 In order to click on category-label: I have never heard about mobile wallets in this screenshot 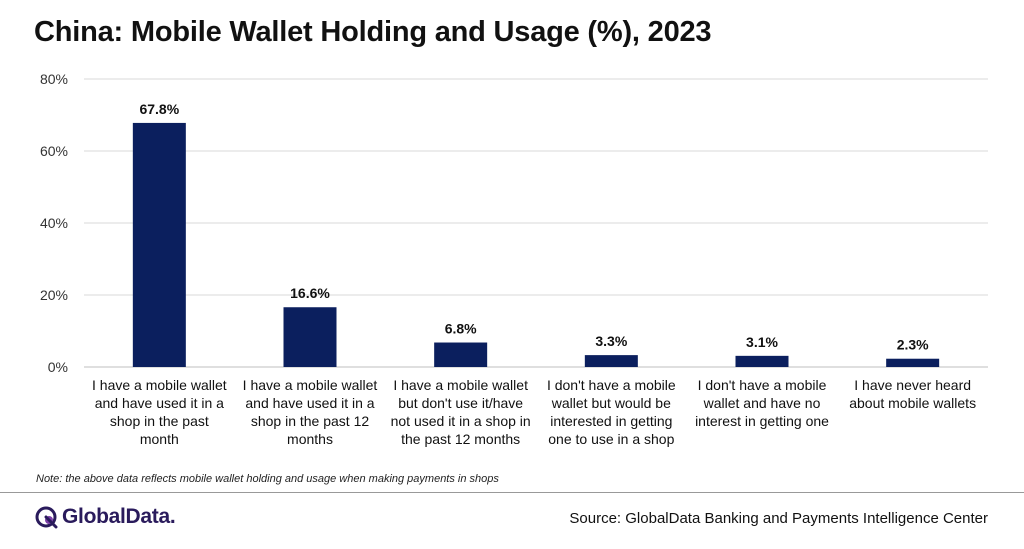, I will do `click(913, 394)`.